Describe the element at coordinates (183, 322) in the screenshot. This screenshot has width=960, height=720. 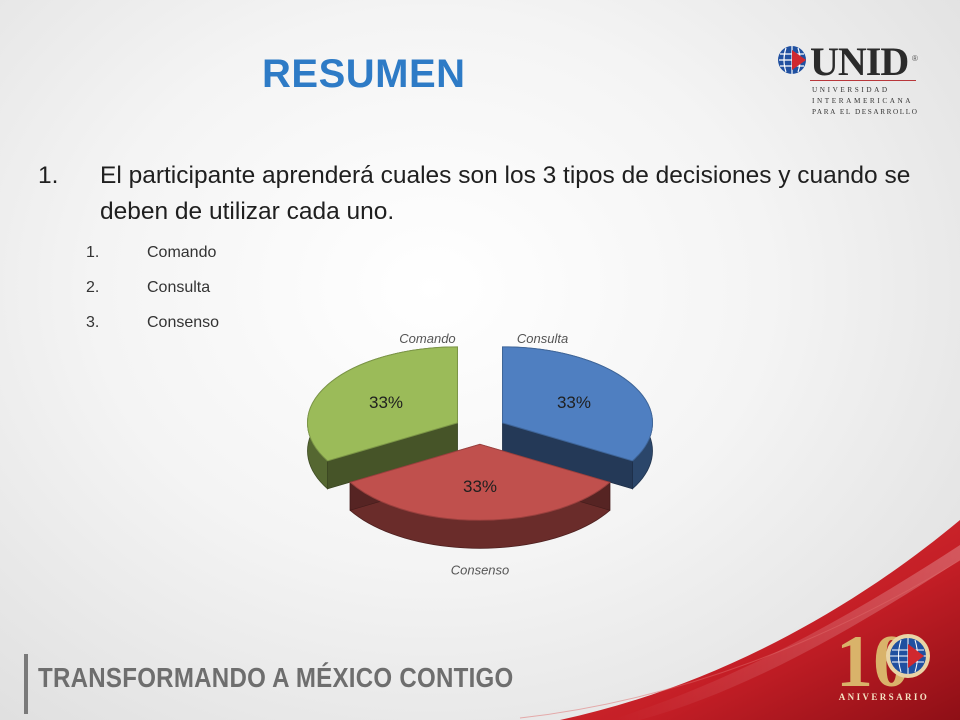
I see `list-item-label: Consenso` at that location.